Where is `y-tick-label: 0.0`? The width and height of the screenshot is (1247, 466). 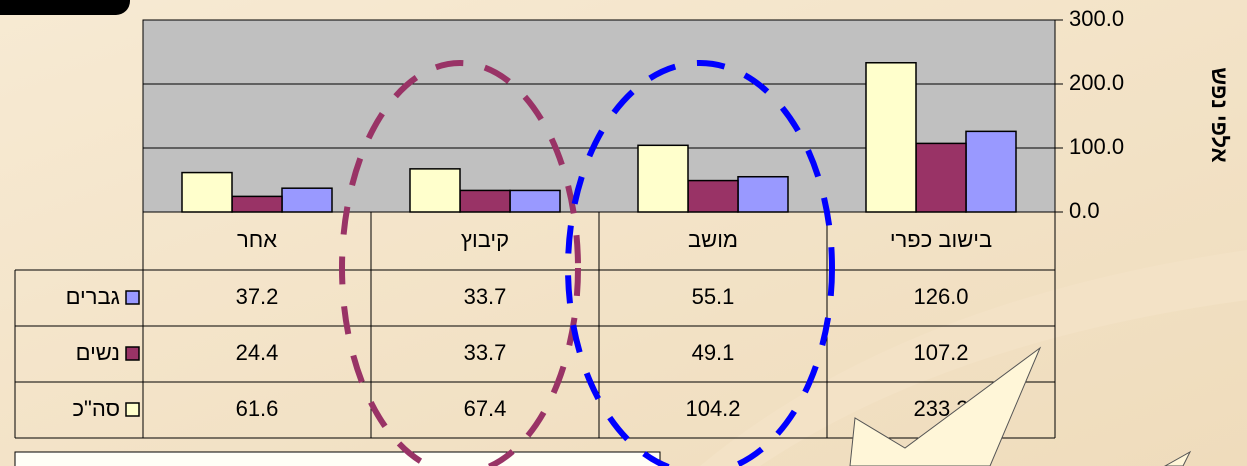
y-tick-label: 0.0 is located at coordinates (1084, 210).